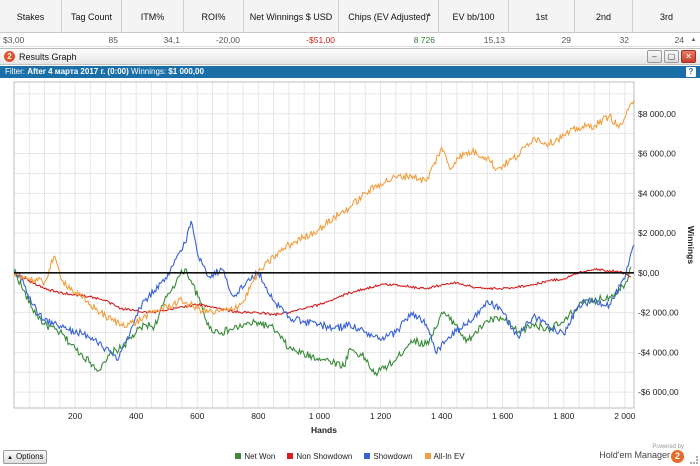  Describe the element at coordinates (214, 16) in the screenshot. I see `column-header-roi: ROI%` at that location.